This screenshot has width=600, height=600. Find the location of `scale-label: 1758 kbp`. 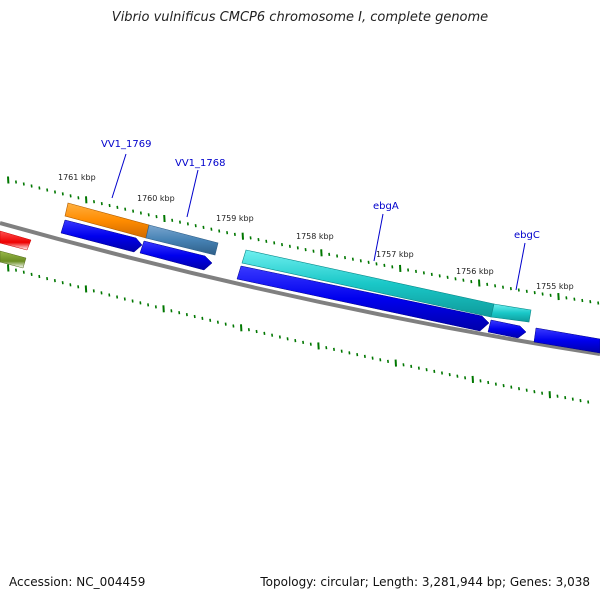

scale-label: 1758 kbp is located at coordinates (315, 236).